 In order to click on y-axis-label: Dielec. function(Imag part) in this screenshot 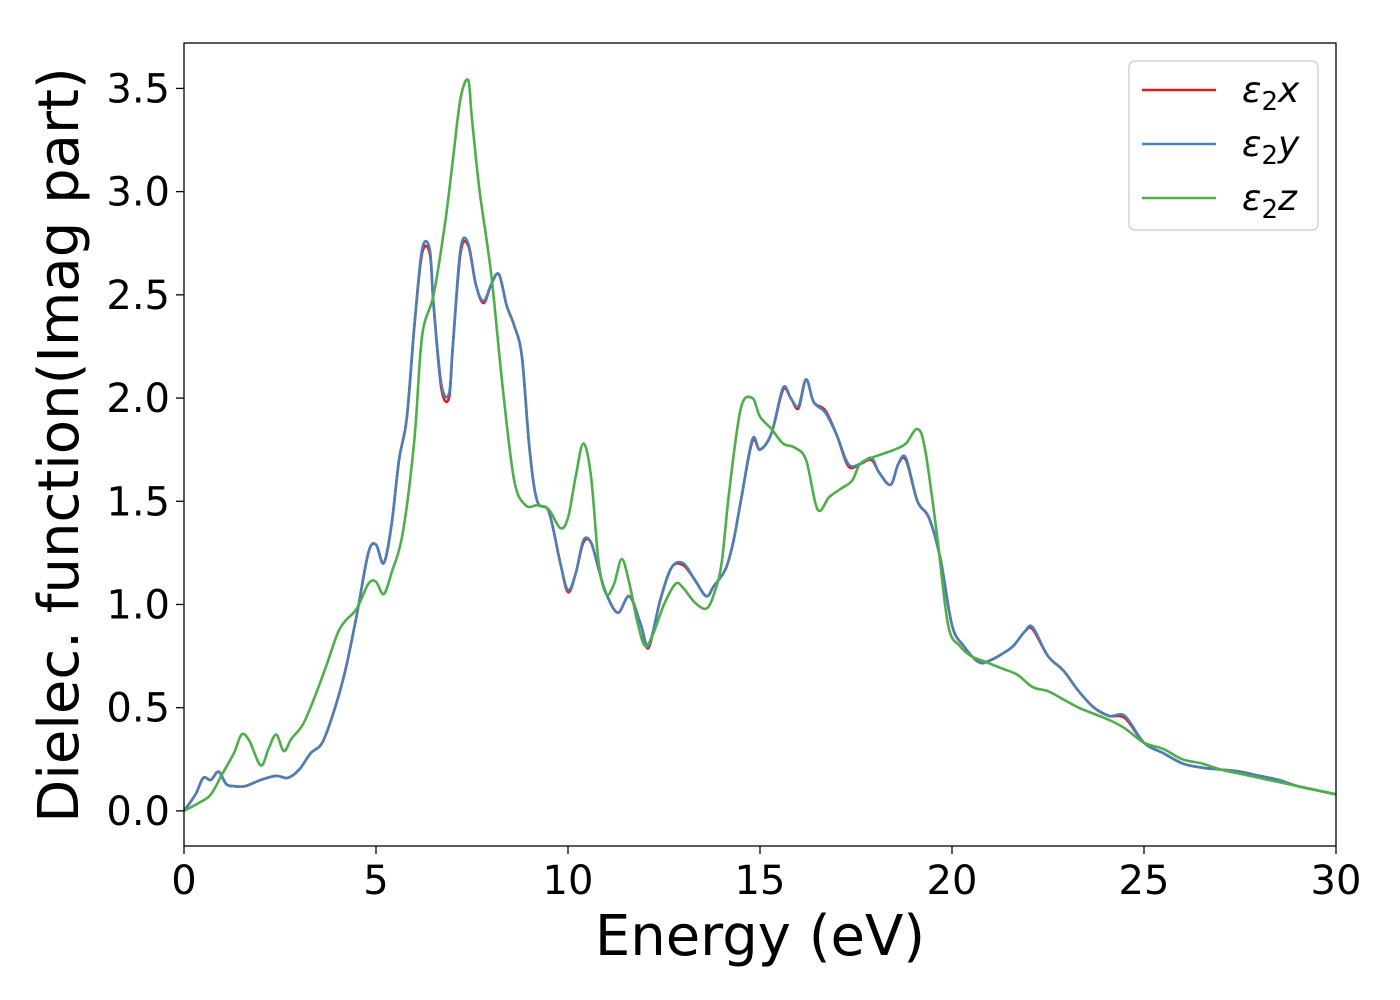, I will do `click(59, 445)`.